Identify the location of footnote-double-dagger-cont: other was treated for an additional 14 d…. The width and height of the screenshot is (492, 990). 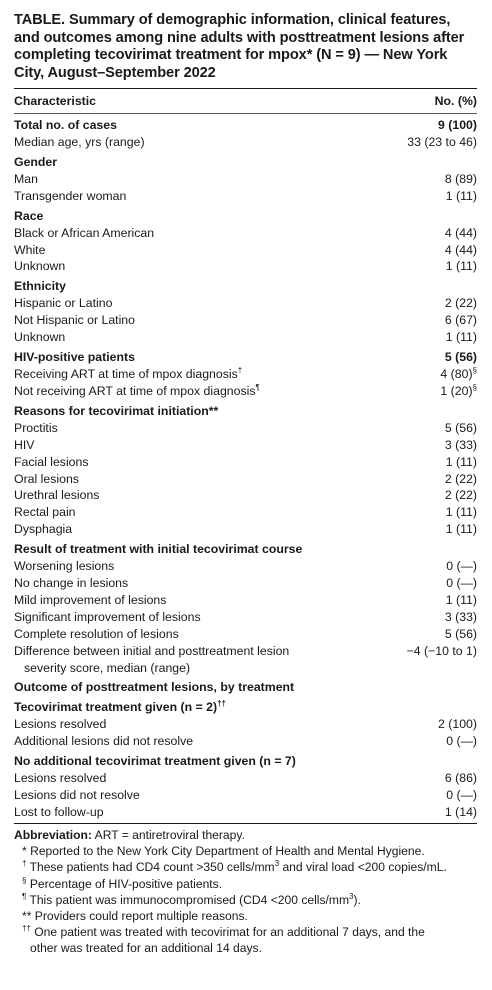
(146, 948).